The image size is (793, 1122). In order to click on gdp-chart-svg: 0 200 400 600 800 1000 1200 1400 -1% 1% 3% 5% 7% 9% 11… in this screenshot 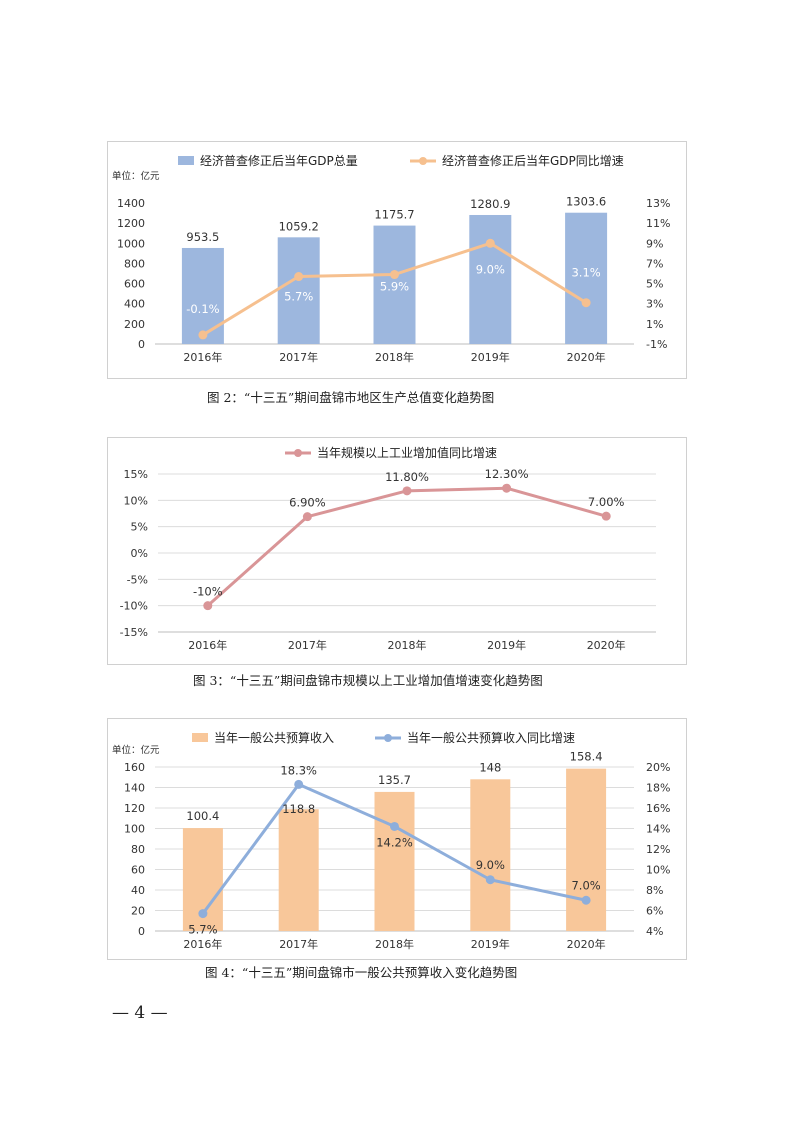, I will do `click(391, 258)`.